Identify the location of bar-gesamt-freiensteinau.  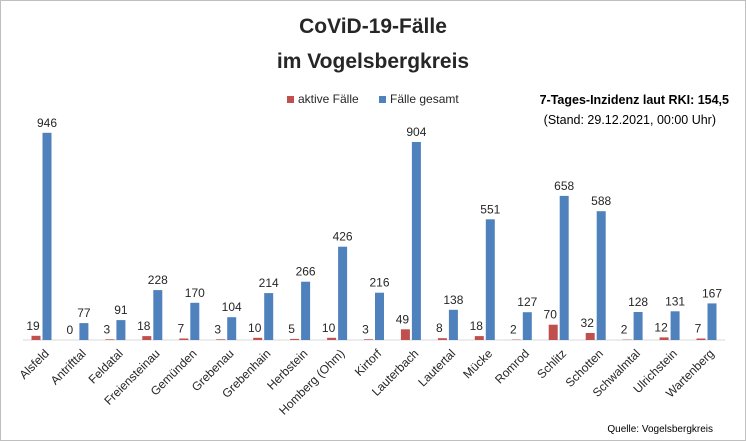
(158, 315).